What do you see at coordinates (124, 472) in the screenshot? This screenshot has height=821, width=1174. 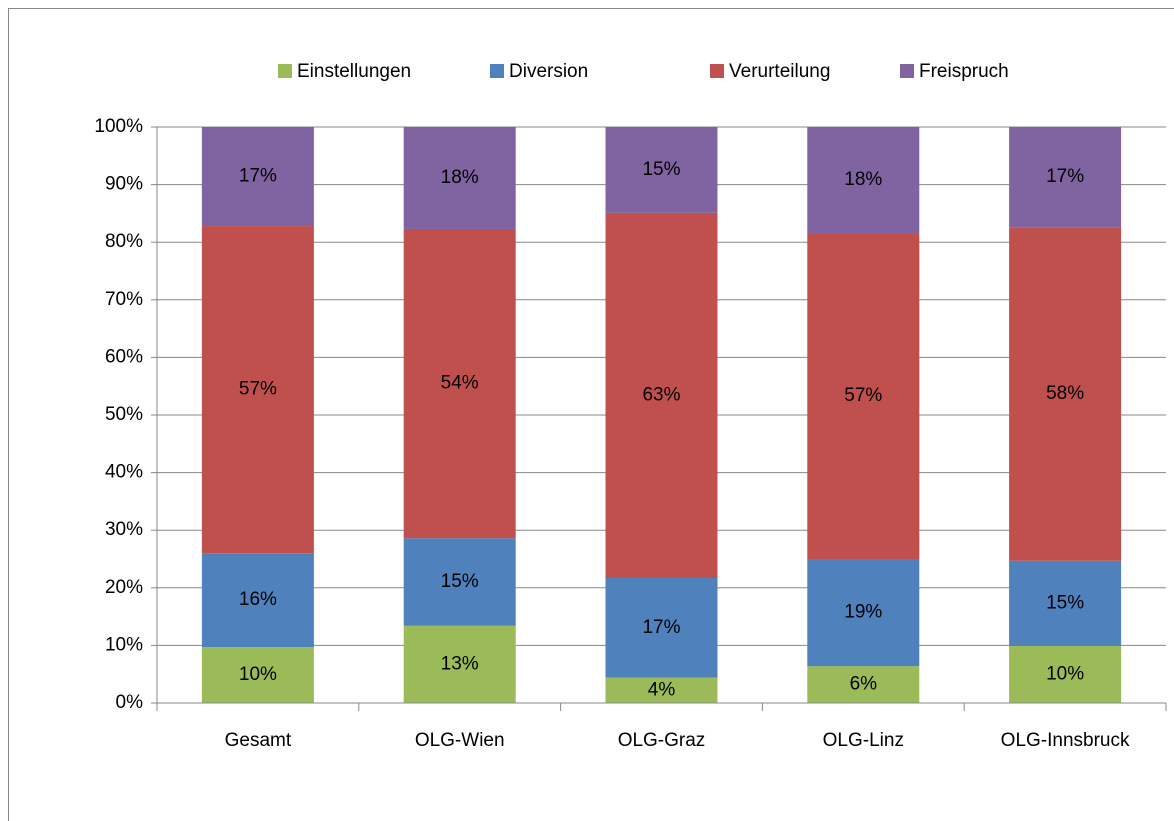 I see `y-tick-label: 40%` at bounding box center [124, 472].